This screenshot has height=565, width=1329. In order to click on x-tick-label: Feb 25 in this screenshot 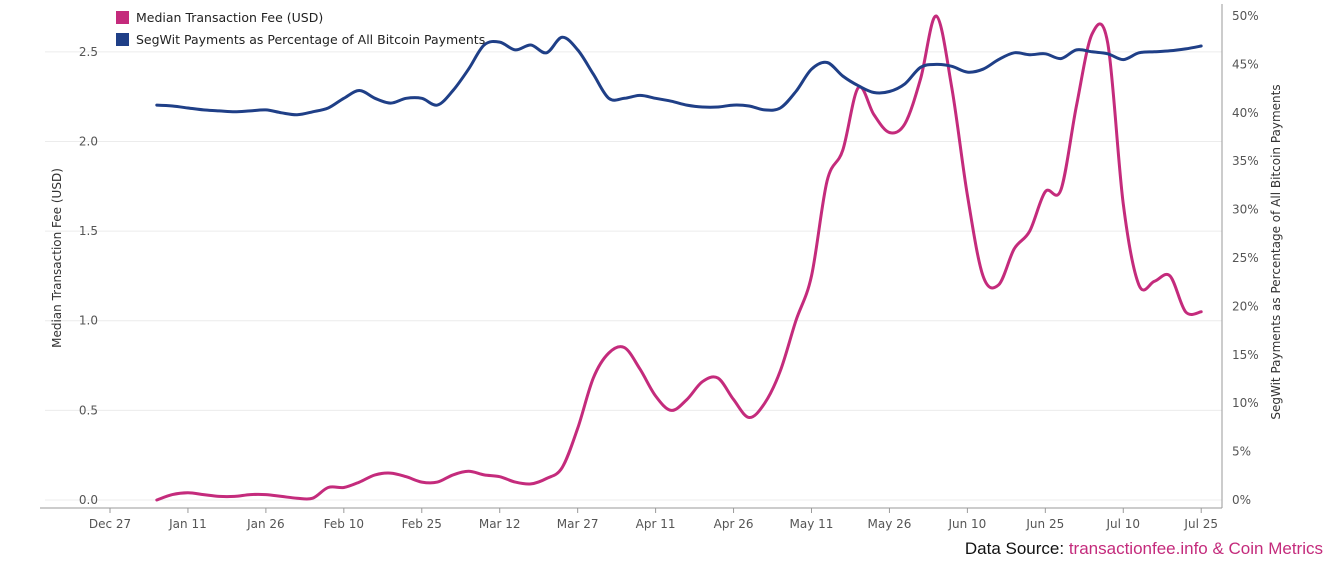, I will do `click(422, 524)`.